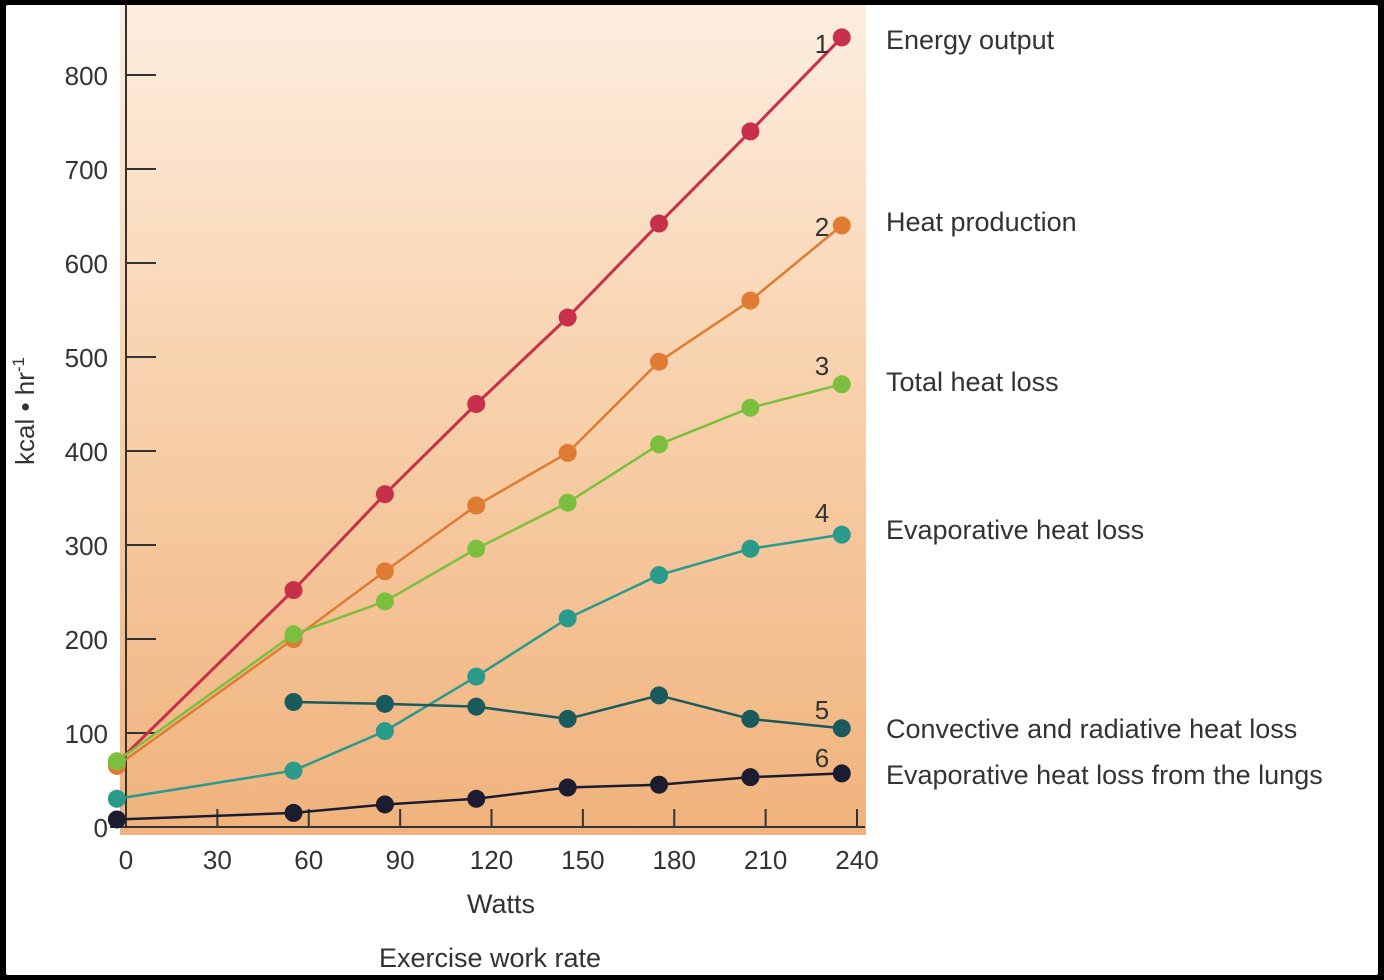 The height and width of the screenshot is (980, 1384). Describe the element at coordinates (970, 40) in the screenshot. I see `series-1-name-label: Energy output` at that location.